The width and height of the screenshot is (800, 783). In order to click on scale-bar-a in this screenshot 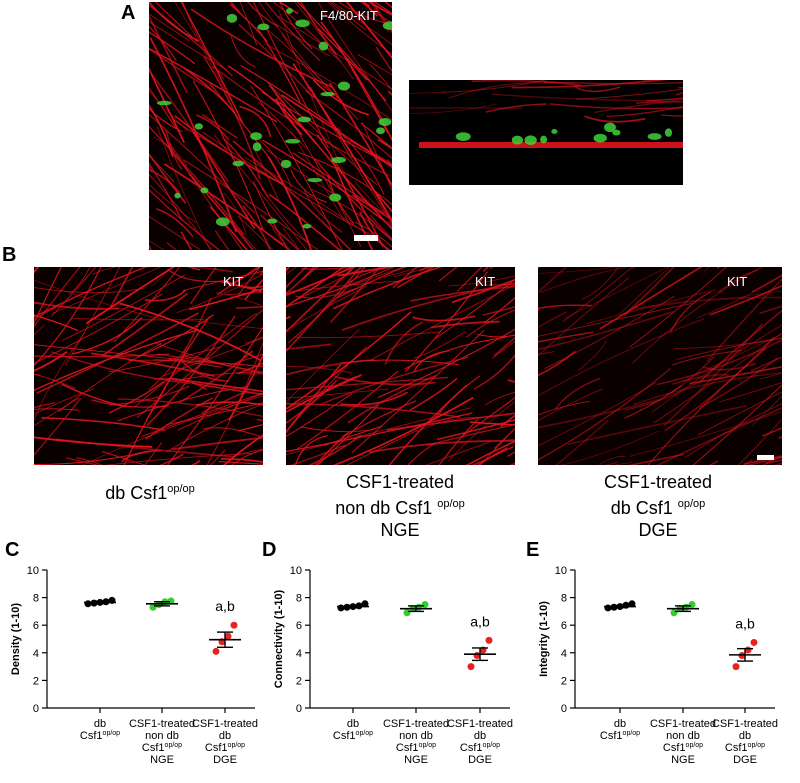, I will do `click(366, 238)`.